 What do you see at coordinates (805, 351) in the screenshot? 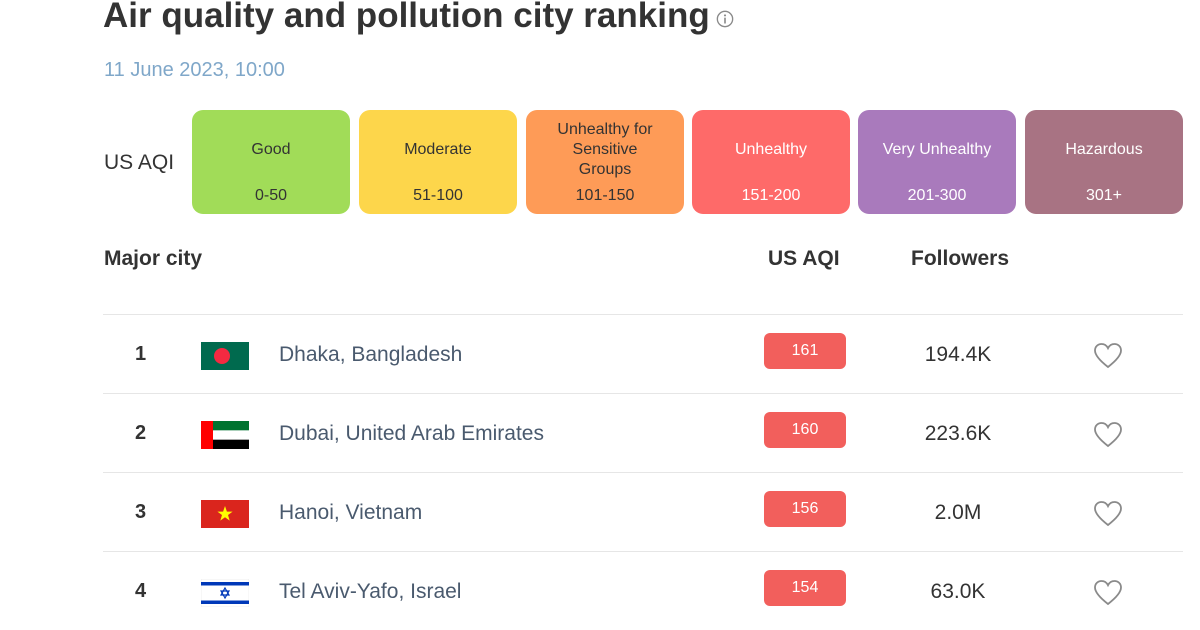
I see `aqi-badge: 161` at bounding box center [805, 351].